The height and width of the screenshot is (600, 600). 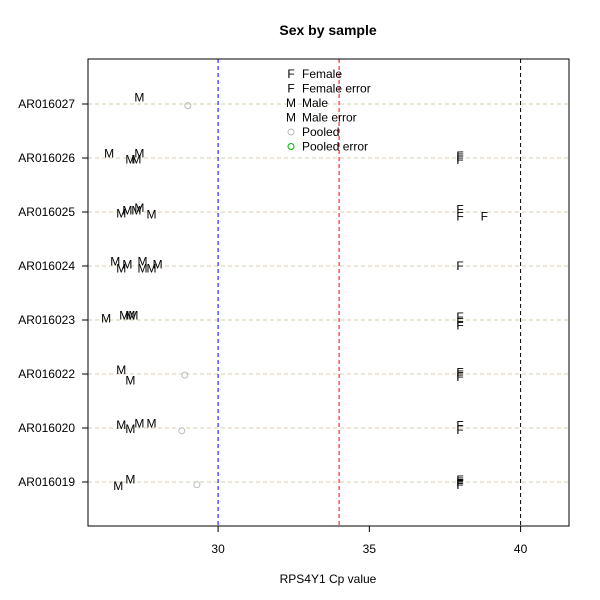 I want to click on y-tick-label-ar016019: AR016019, so click(x=46, y=482).